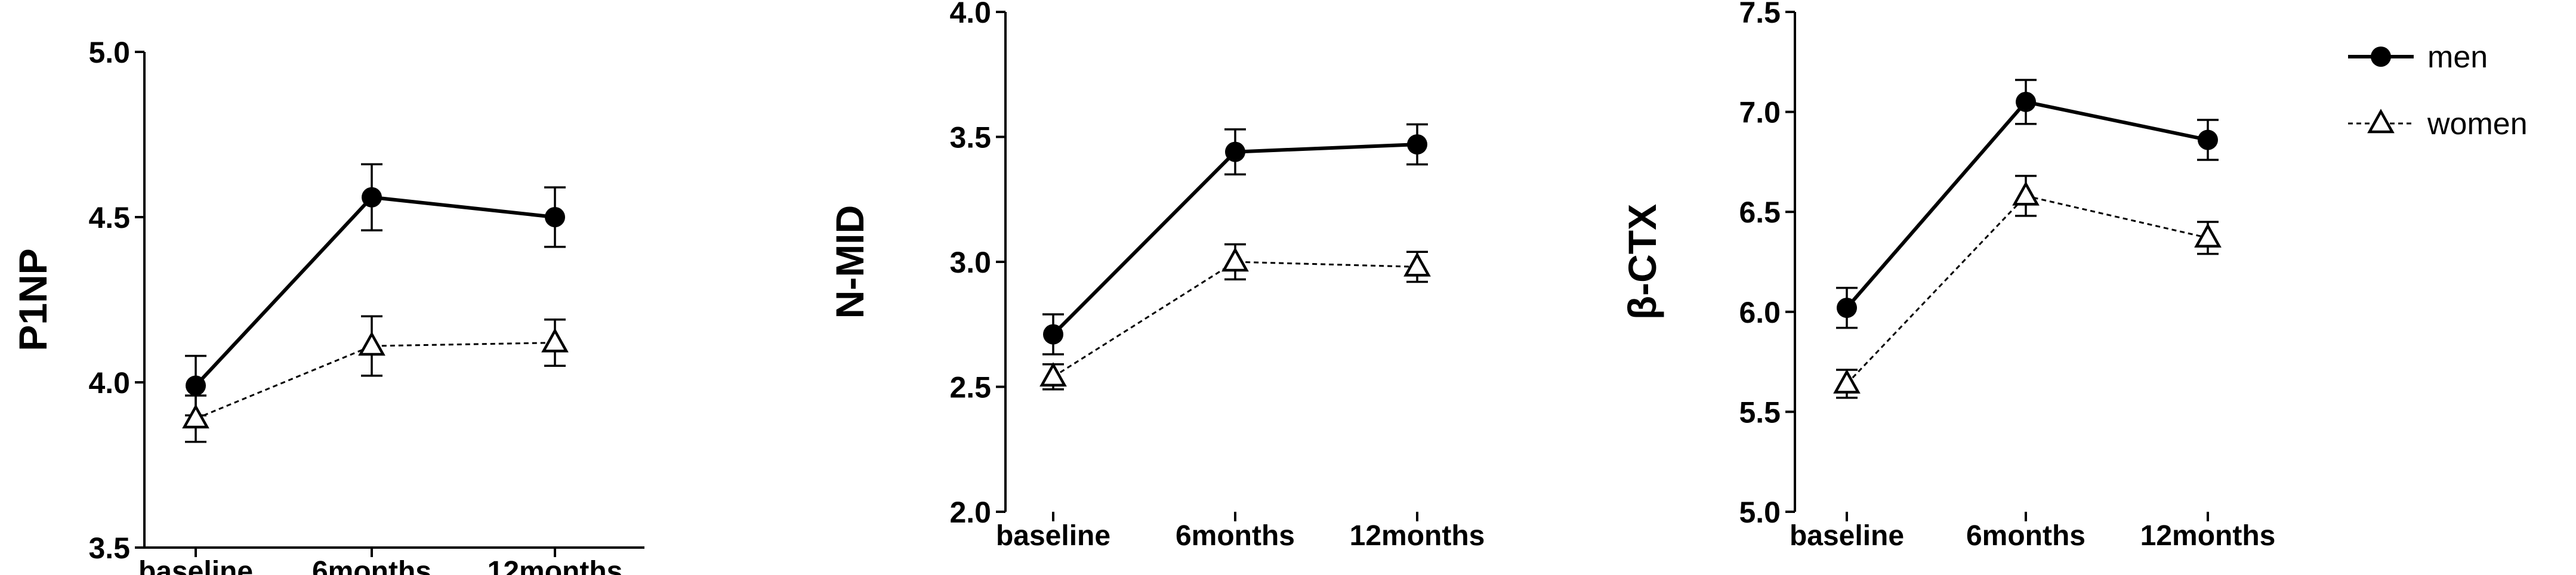 The image size is (2576, 575). What do you see at coordinates (1642, 262) in the screenshot?
I see `y-axis-title: β-CTX` at bounding box center [1642, 262].